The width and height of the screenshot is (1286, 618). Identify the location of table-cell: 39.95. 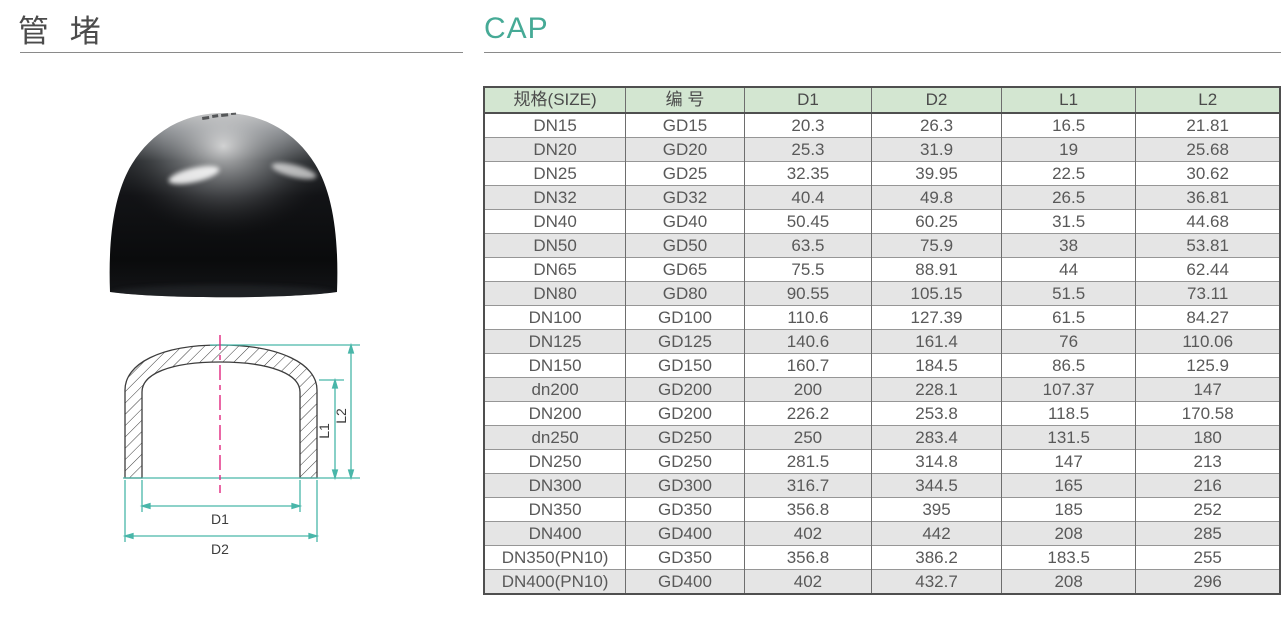
(936, 173).